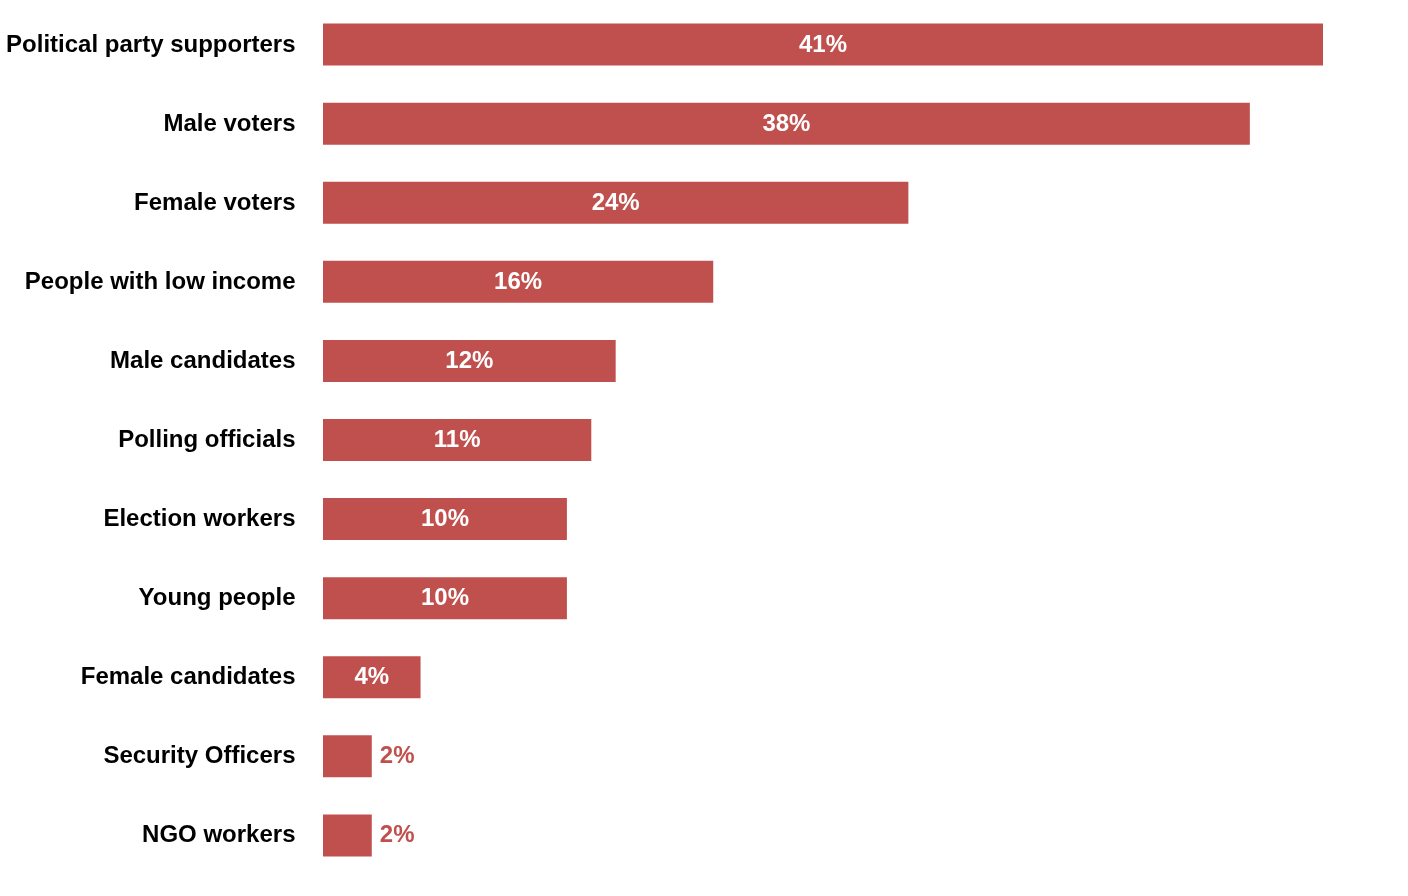  I want to click on data-label: 16%, so click(518, 280).